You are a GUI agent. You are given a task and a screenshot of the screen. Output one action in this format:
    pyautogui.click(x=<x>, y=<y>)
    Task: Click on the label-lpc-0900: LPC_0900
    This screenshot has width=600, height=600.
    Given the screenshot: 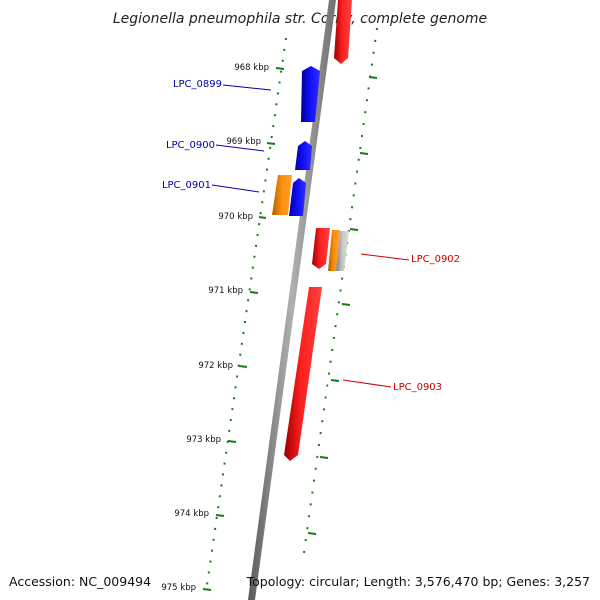 What is the action you would take?
    pyautogui.click(x=190, y=145)
    